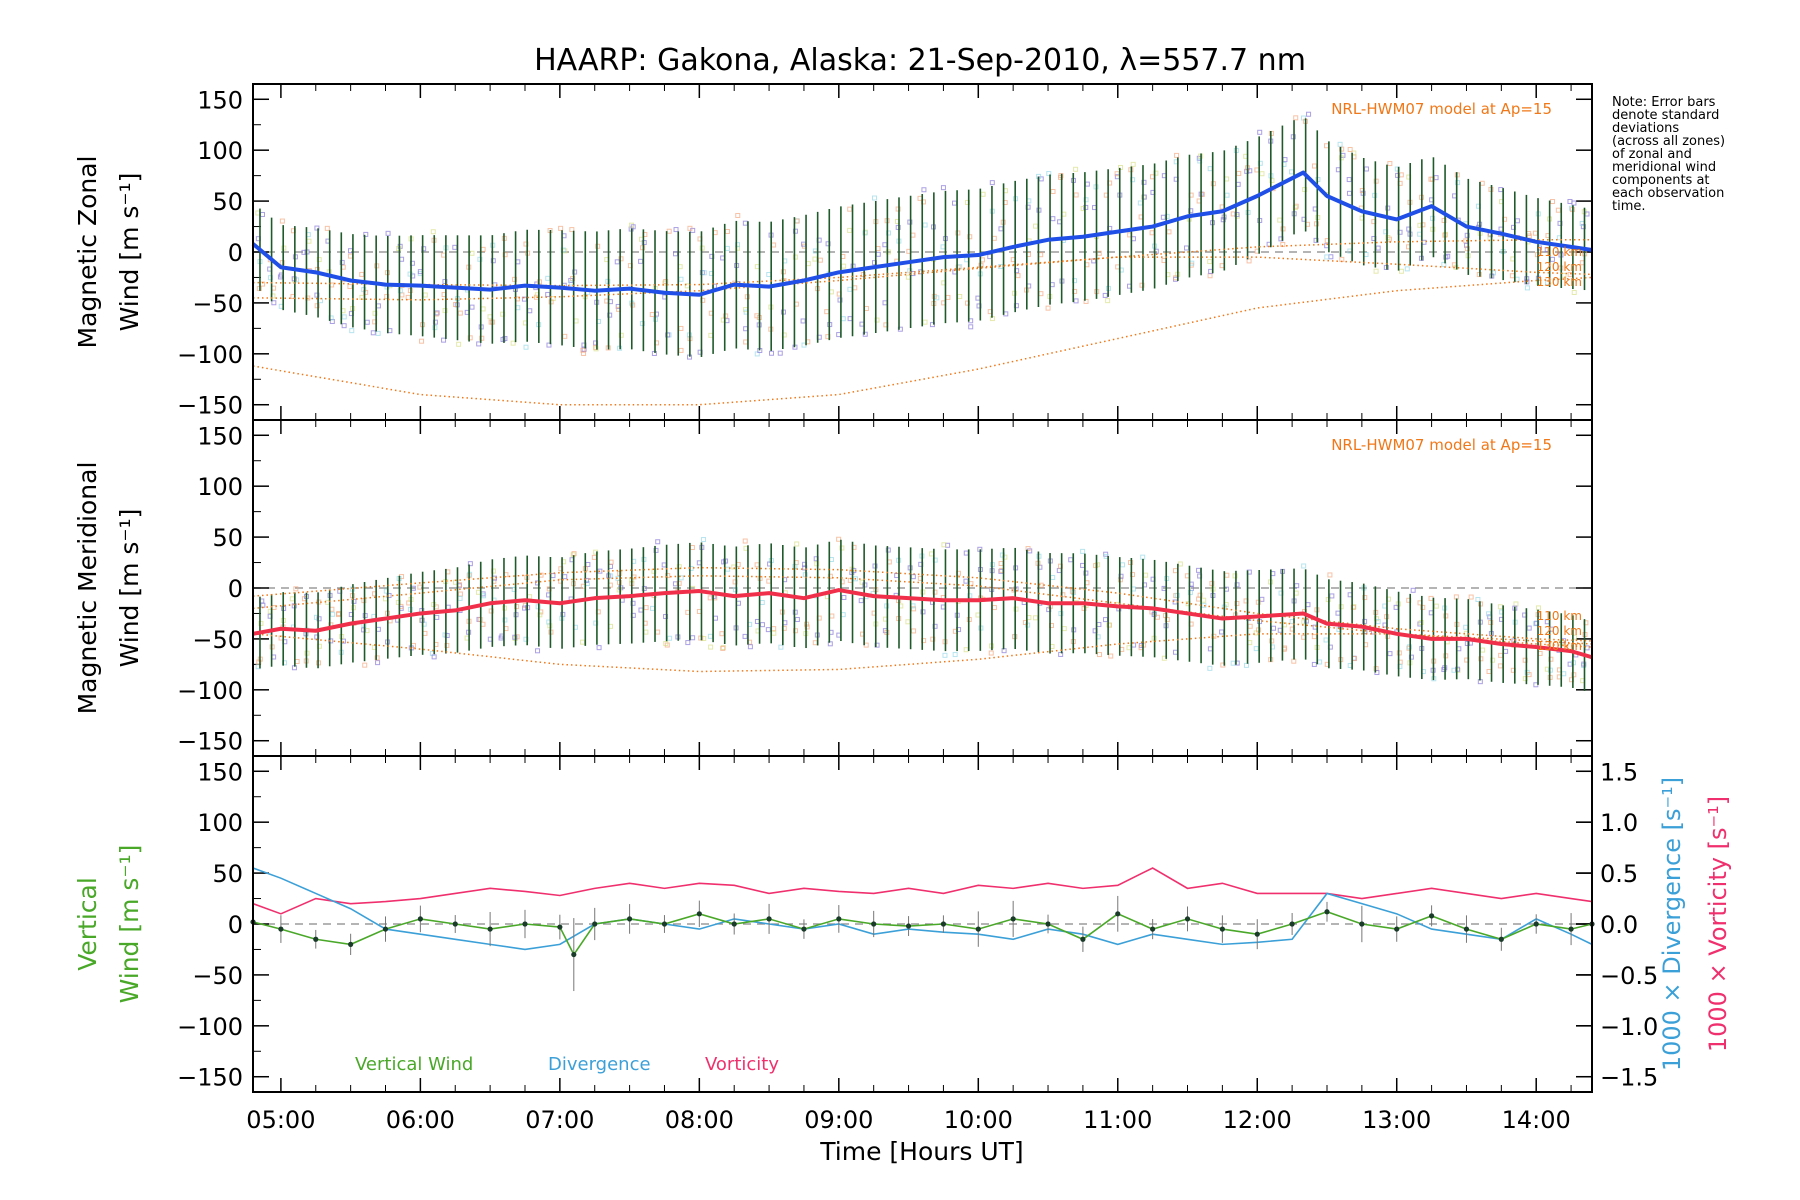 This screenshot has height=1200, width=1800. What do you see at coordinates (1629, 1078) in the screenshot?
I see `y2-tick-label: −1.5` at bounding box center [1629, 1078].